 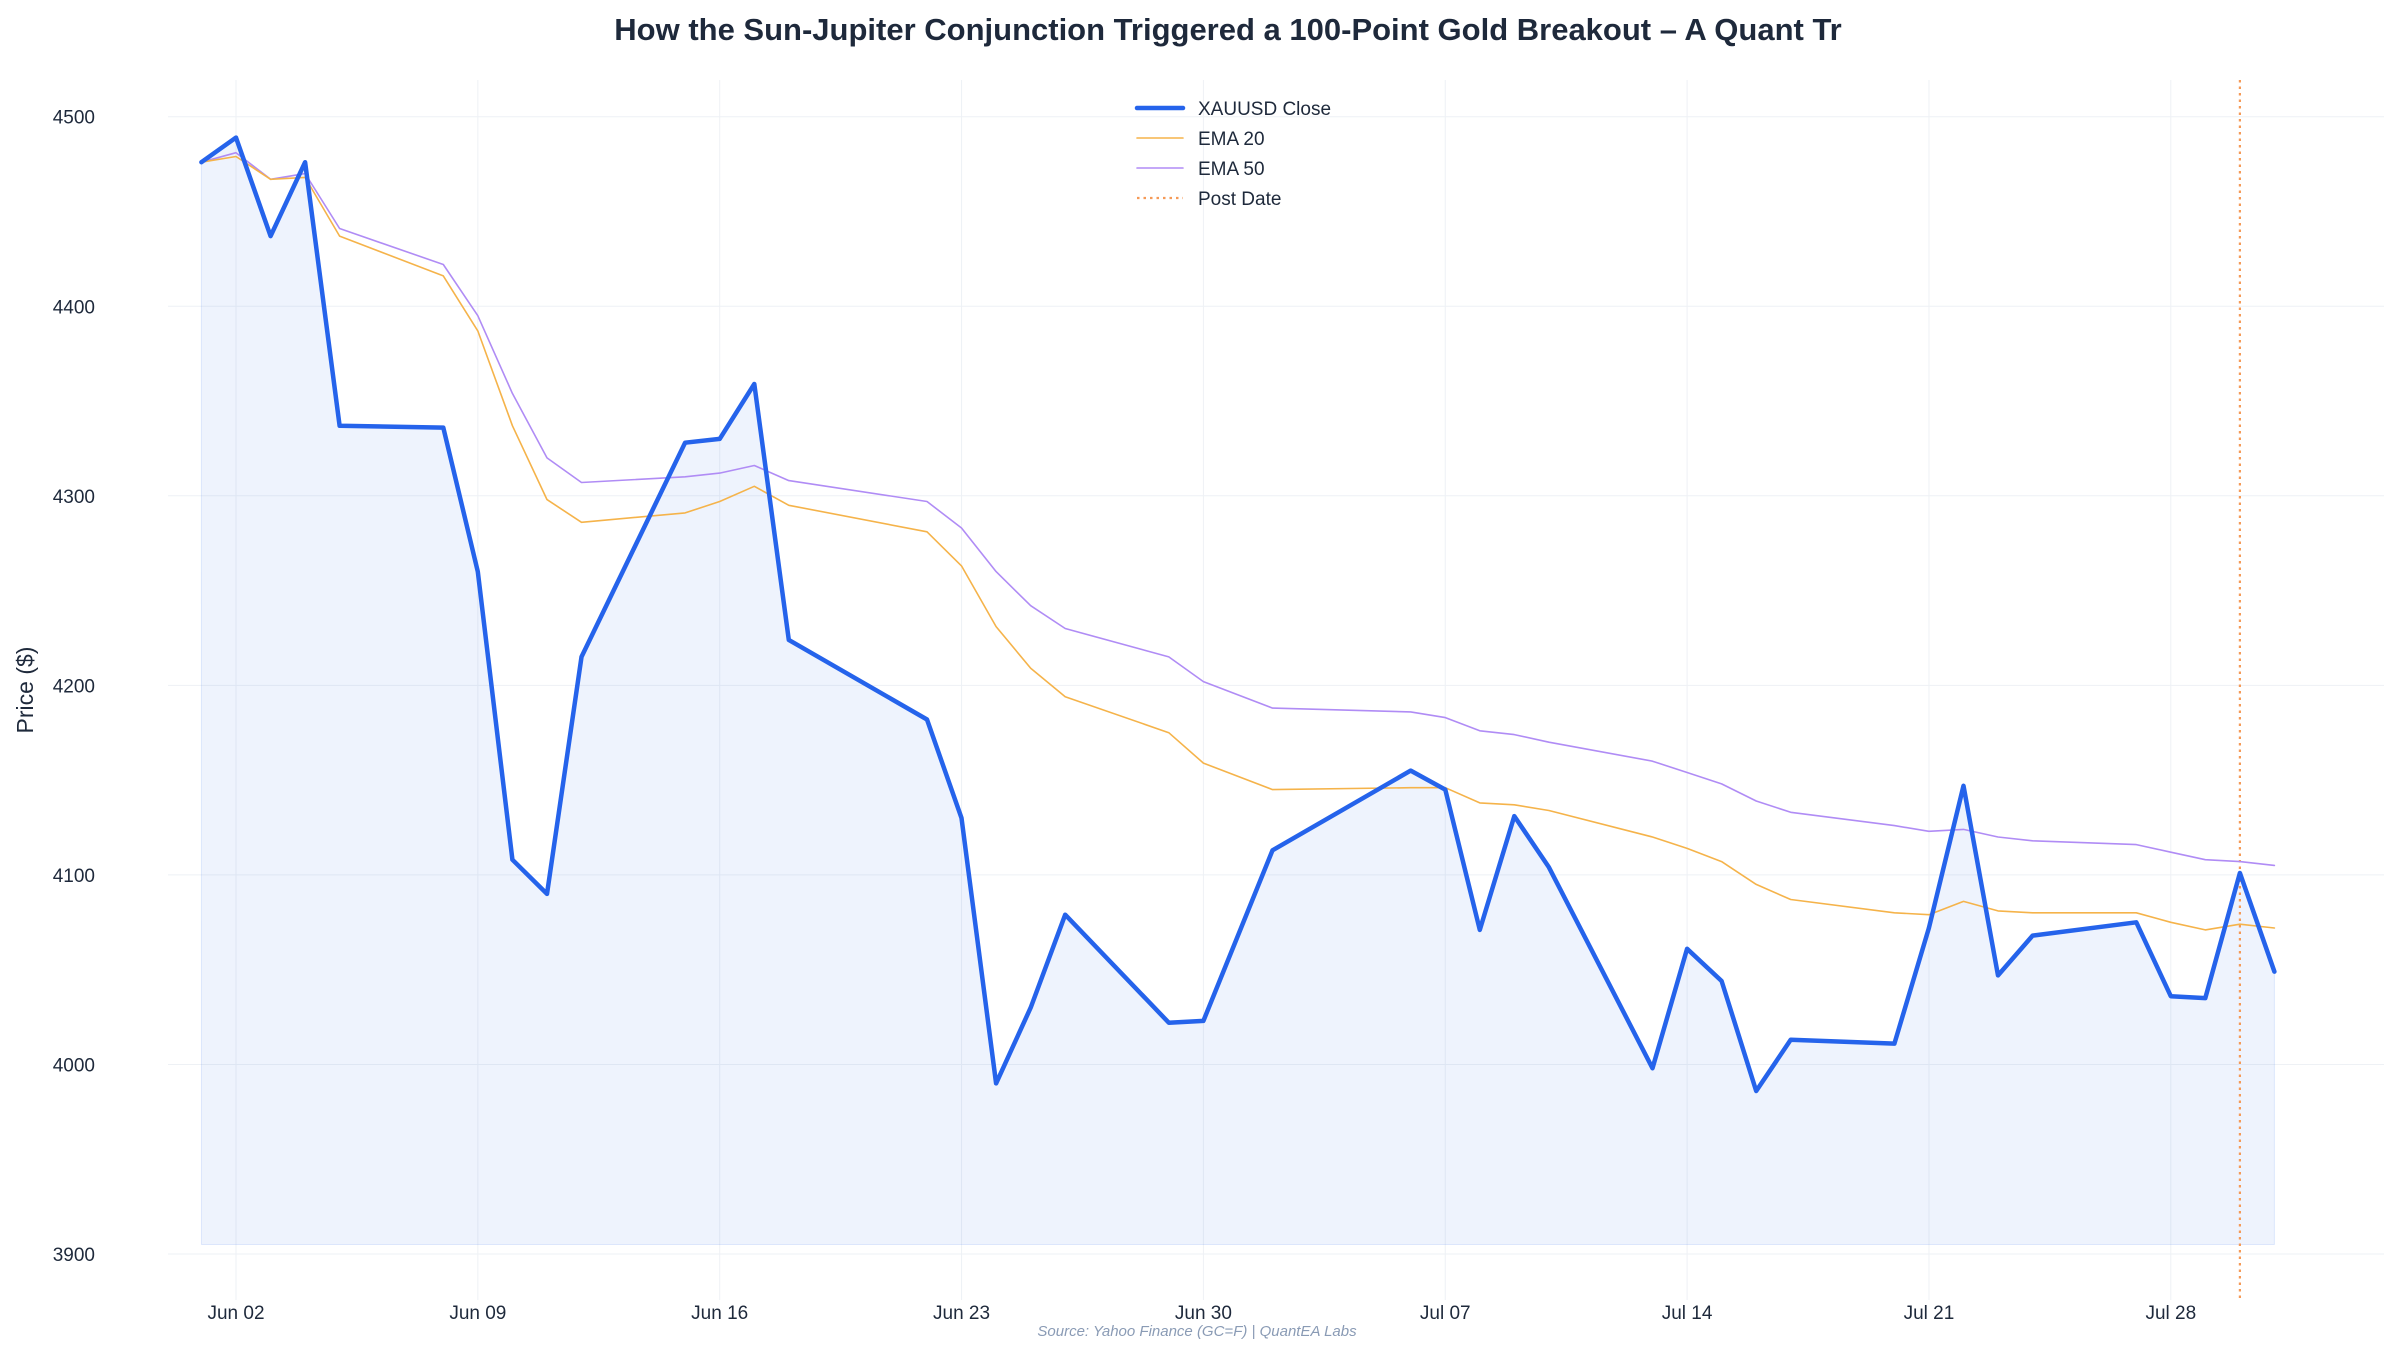 What do you see at coordinates (74, 497) in the screenshot?
I see `y-tick-label: 4300` at bounding box center [74, 497].